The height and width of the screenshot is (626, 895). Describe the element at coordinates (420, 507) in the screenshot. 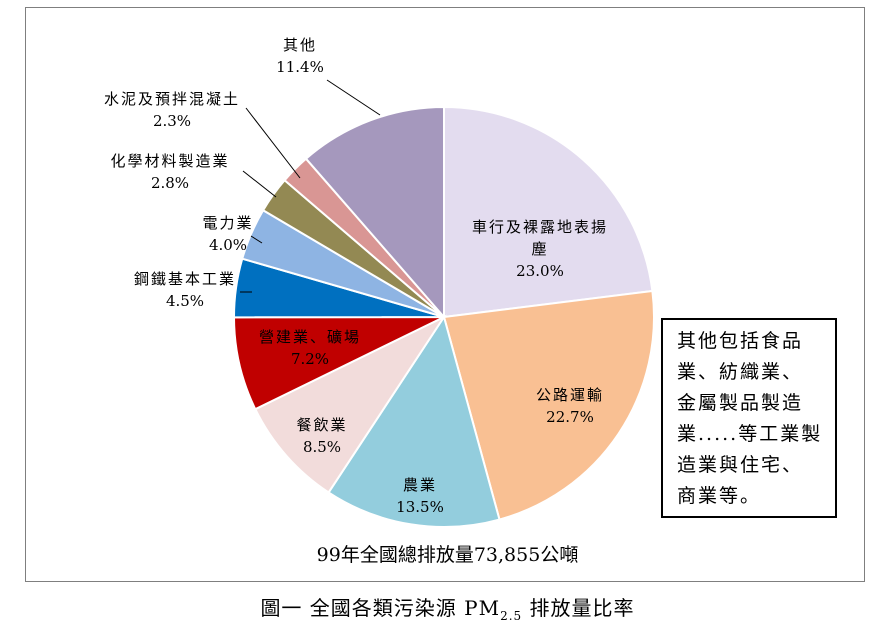

I see `slice-value: 13.5%` at that location.